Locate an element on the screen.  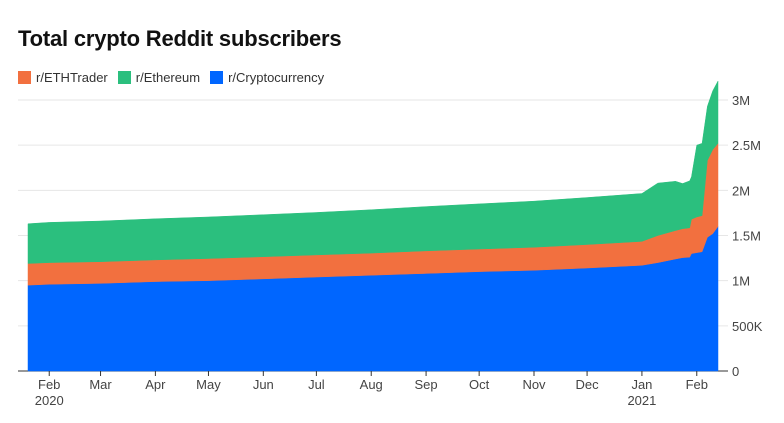
x-tick-label-jan: Jan is located at coordinates (641, 384).